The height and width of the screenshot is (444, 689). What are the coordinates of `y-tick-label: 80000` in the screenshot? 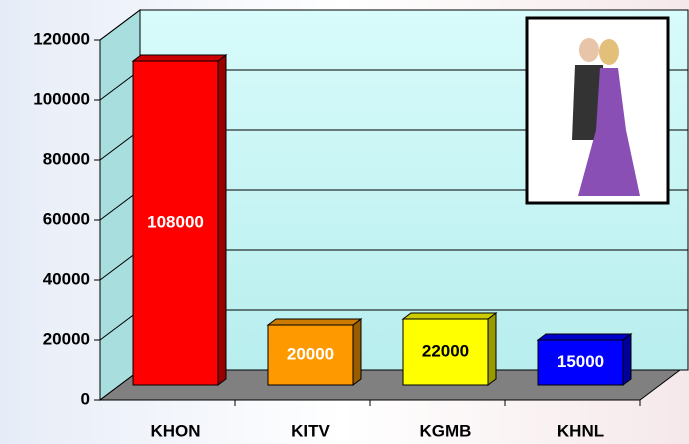 It's located at (66, 158).